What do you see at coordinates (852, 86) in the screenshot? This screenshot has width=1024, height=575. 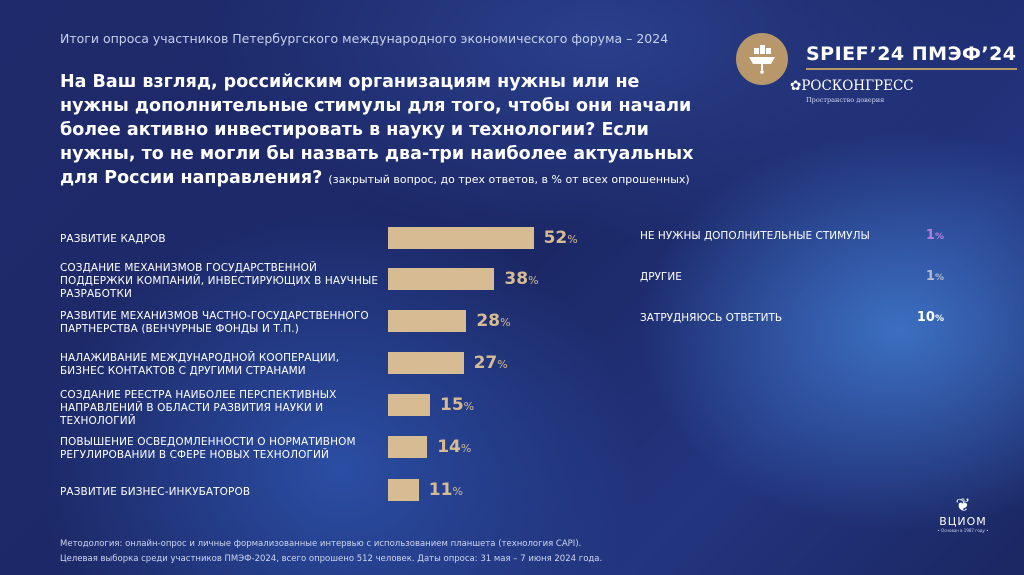 I see `roscongress-logo: ✿РОСКОНГРЕСС` at bounding box center [852, 86].